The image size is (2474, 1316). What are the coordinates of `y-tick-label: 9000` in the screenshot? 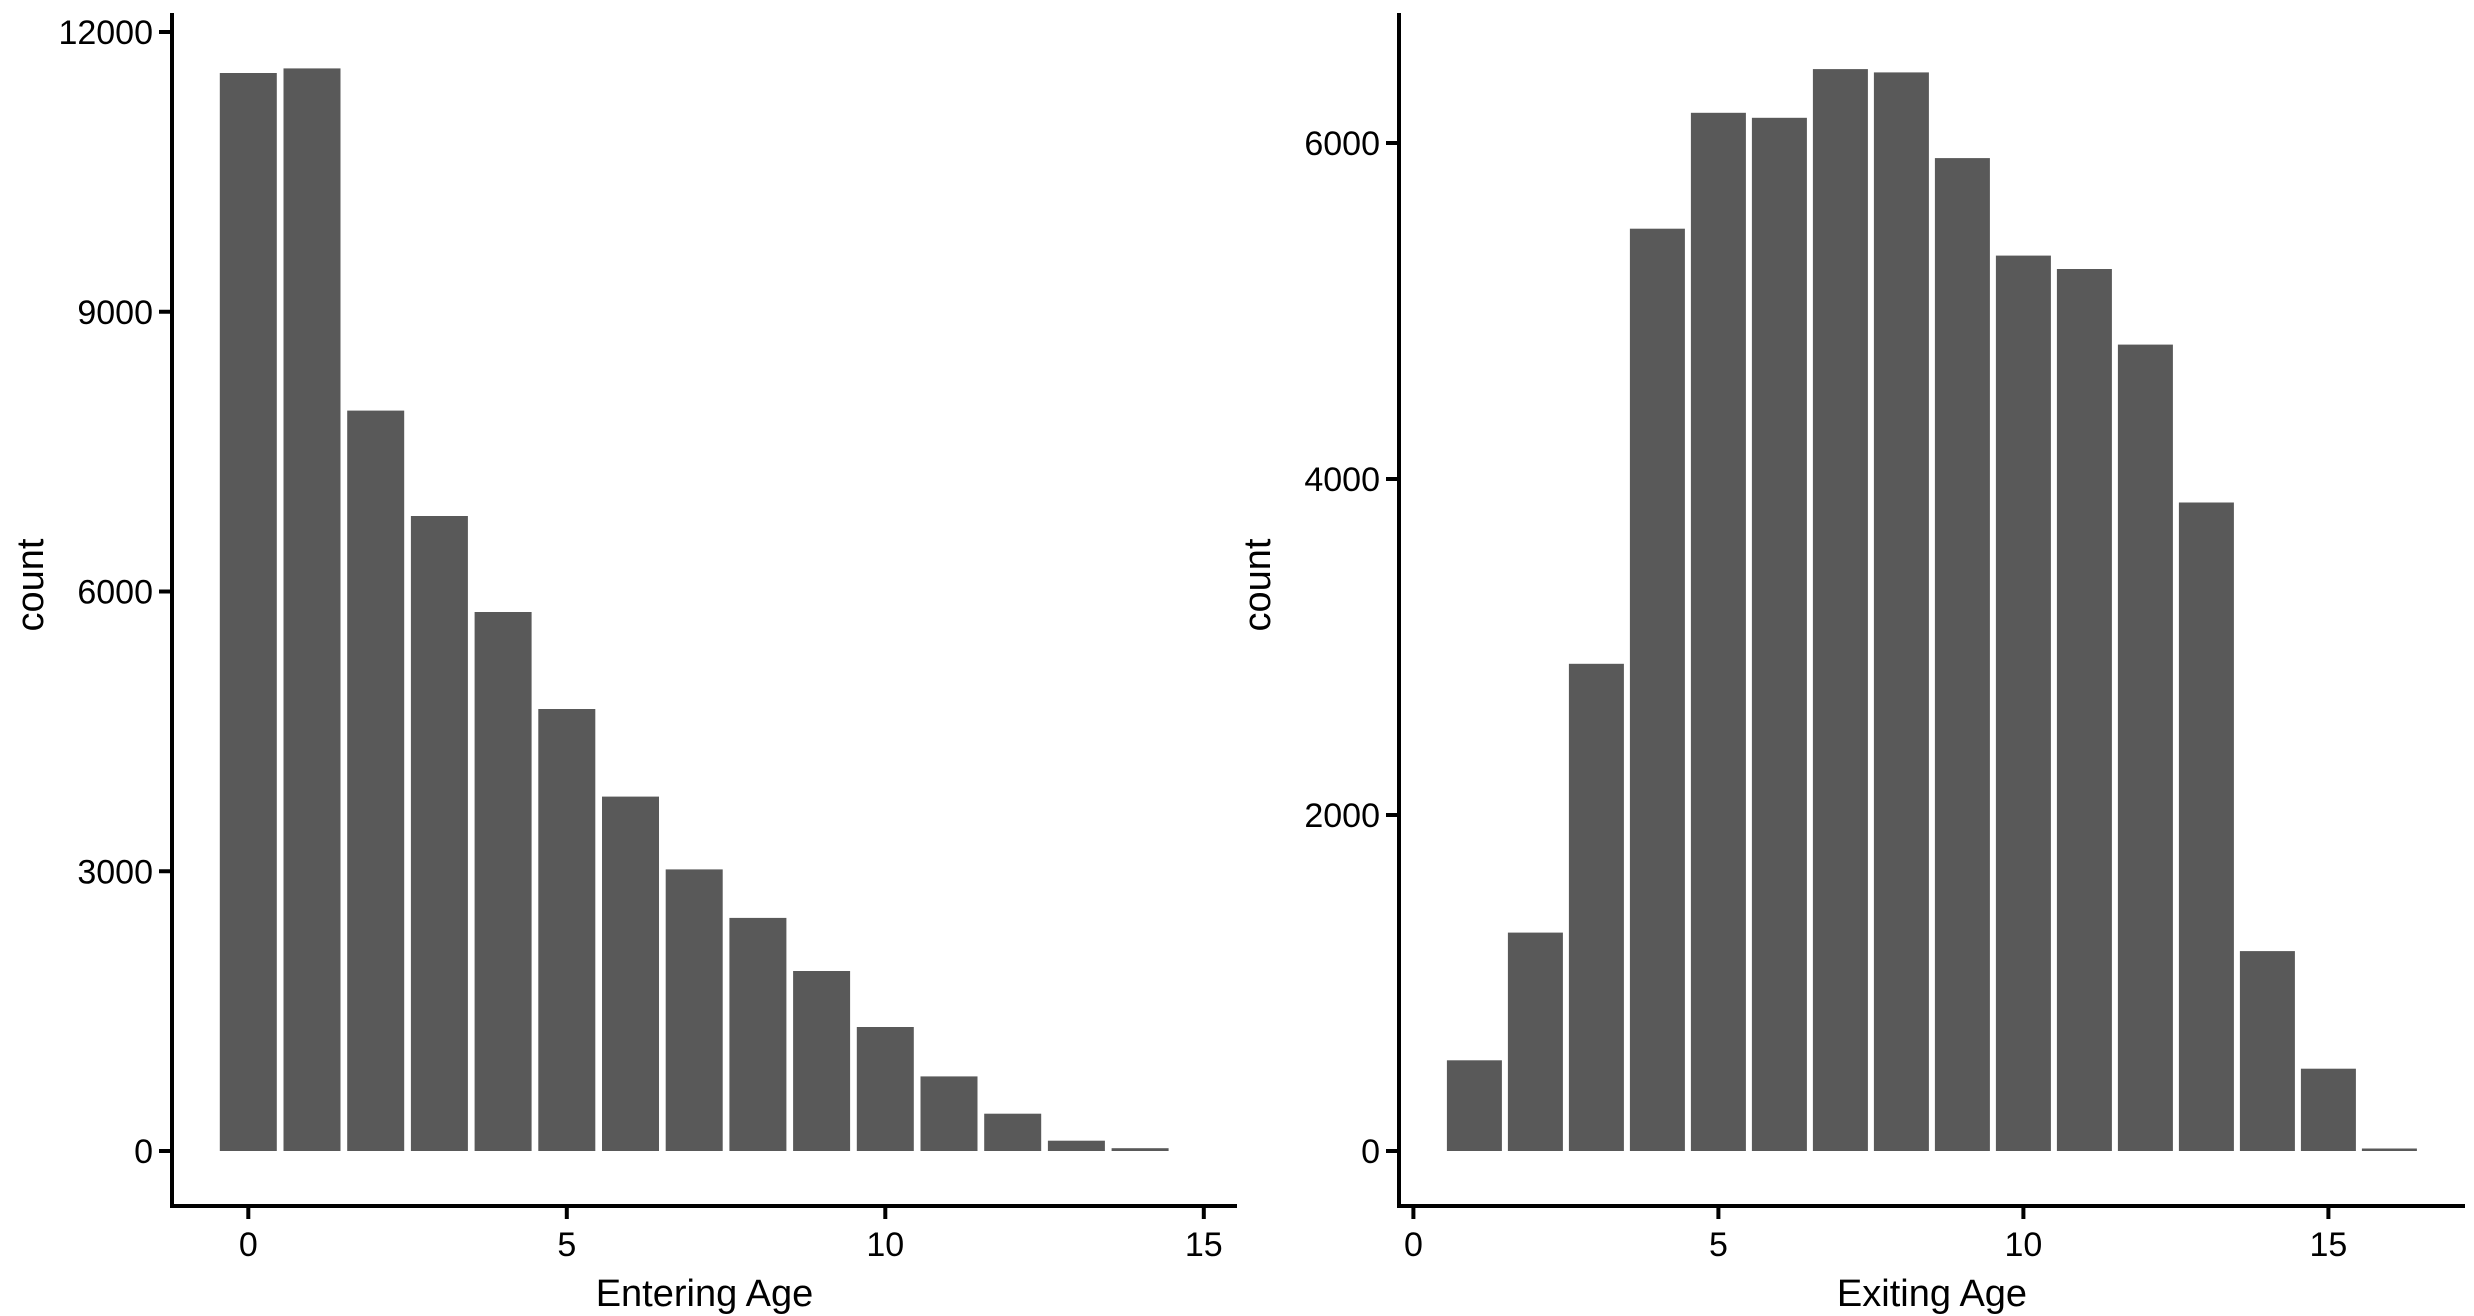 It's located at (115, 313).